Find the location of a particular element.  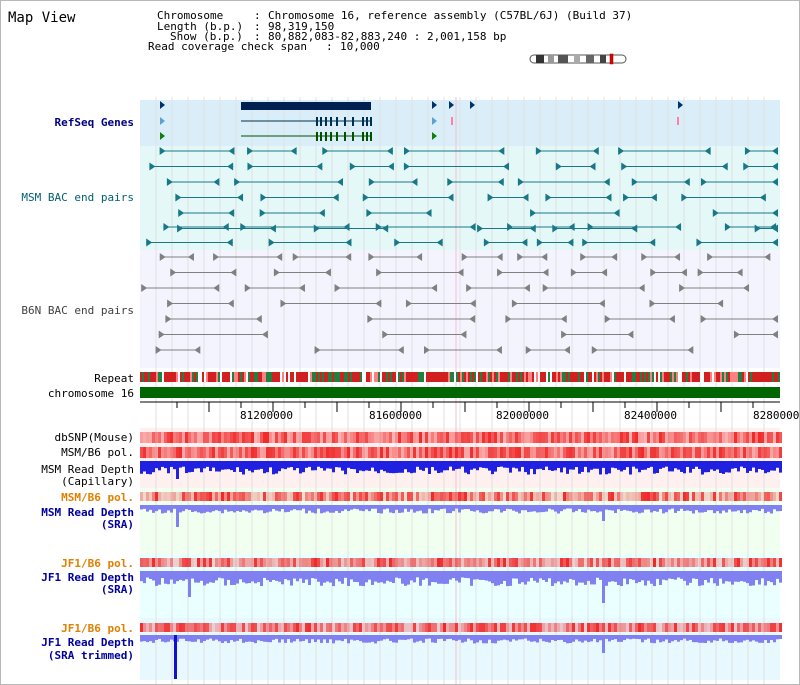

track-label-msm-depth-sra: MSM Read Depth is located at coordinates (87, 512).